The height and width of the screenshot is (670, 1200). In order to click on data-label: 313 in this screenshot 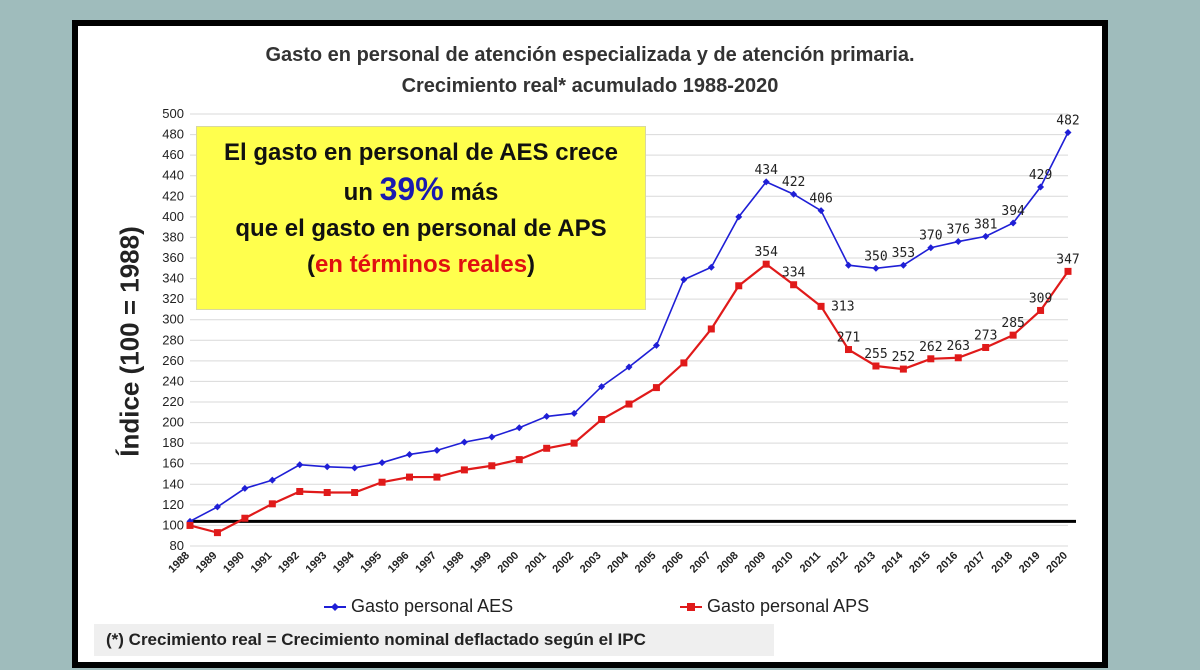, I will do `click(842, 306)`.